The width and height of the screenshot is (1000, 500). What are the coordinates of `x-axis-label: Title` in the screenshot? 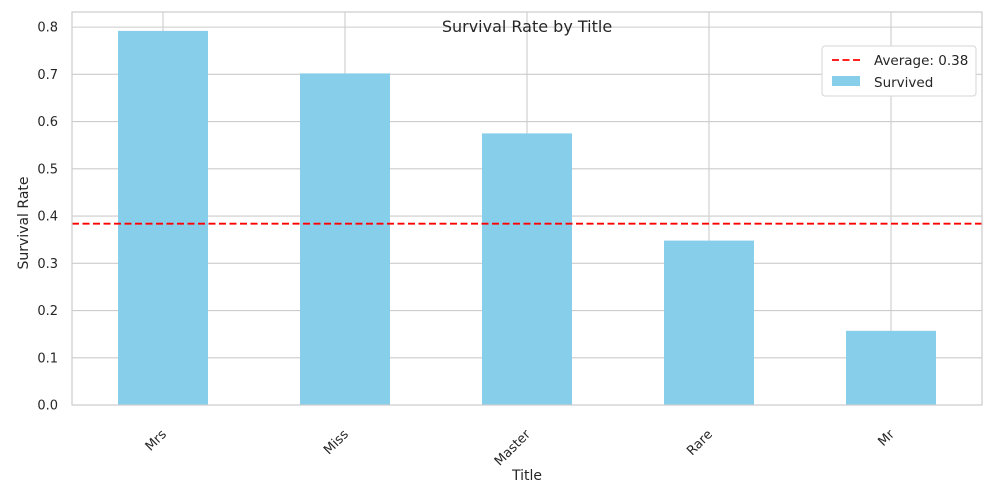 It's located at (526, 476).